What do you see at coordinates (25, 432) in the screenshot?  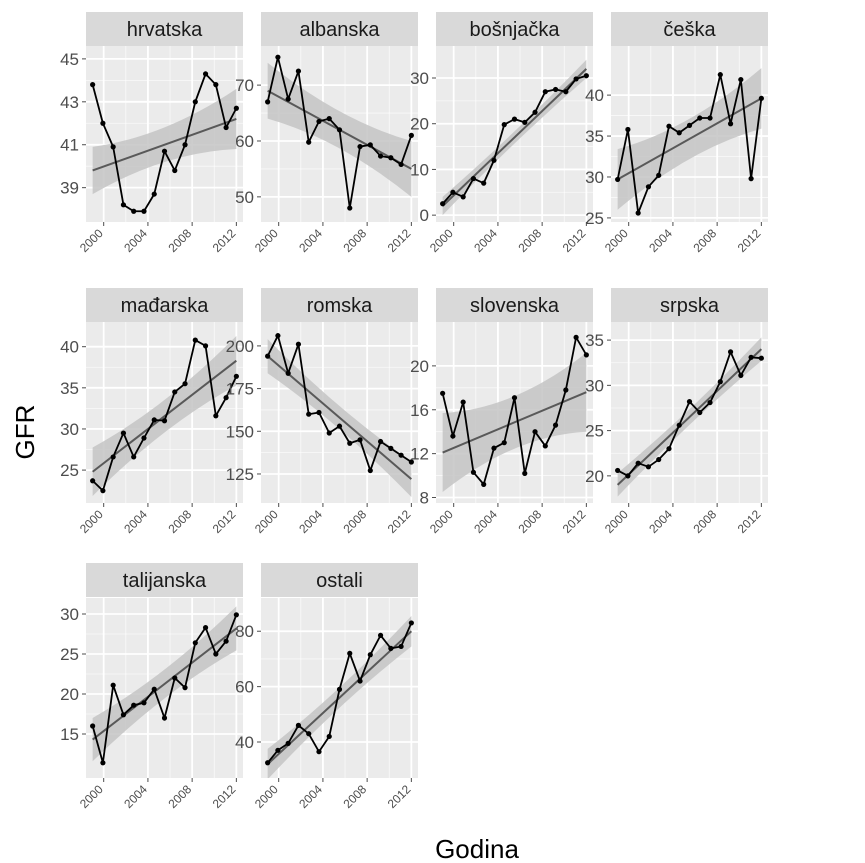 I see `y-axis-title: GFR` at bounding box center [25, 432].